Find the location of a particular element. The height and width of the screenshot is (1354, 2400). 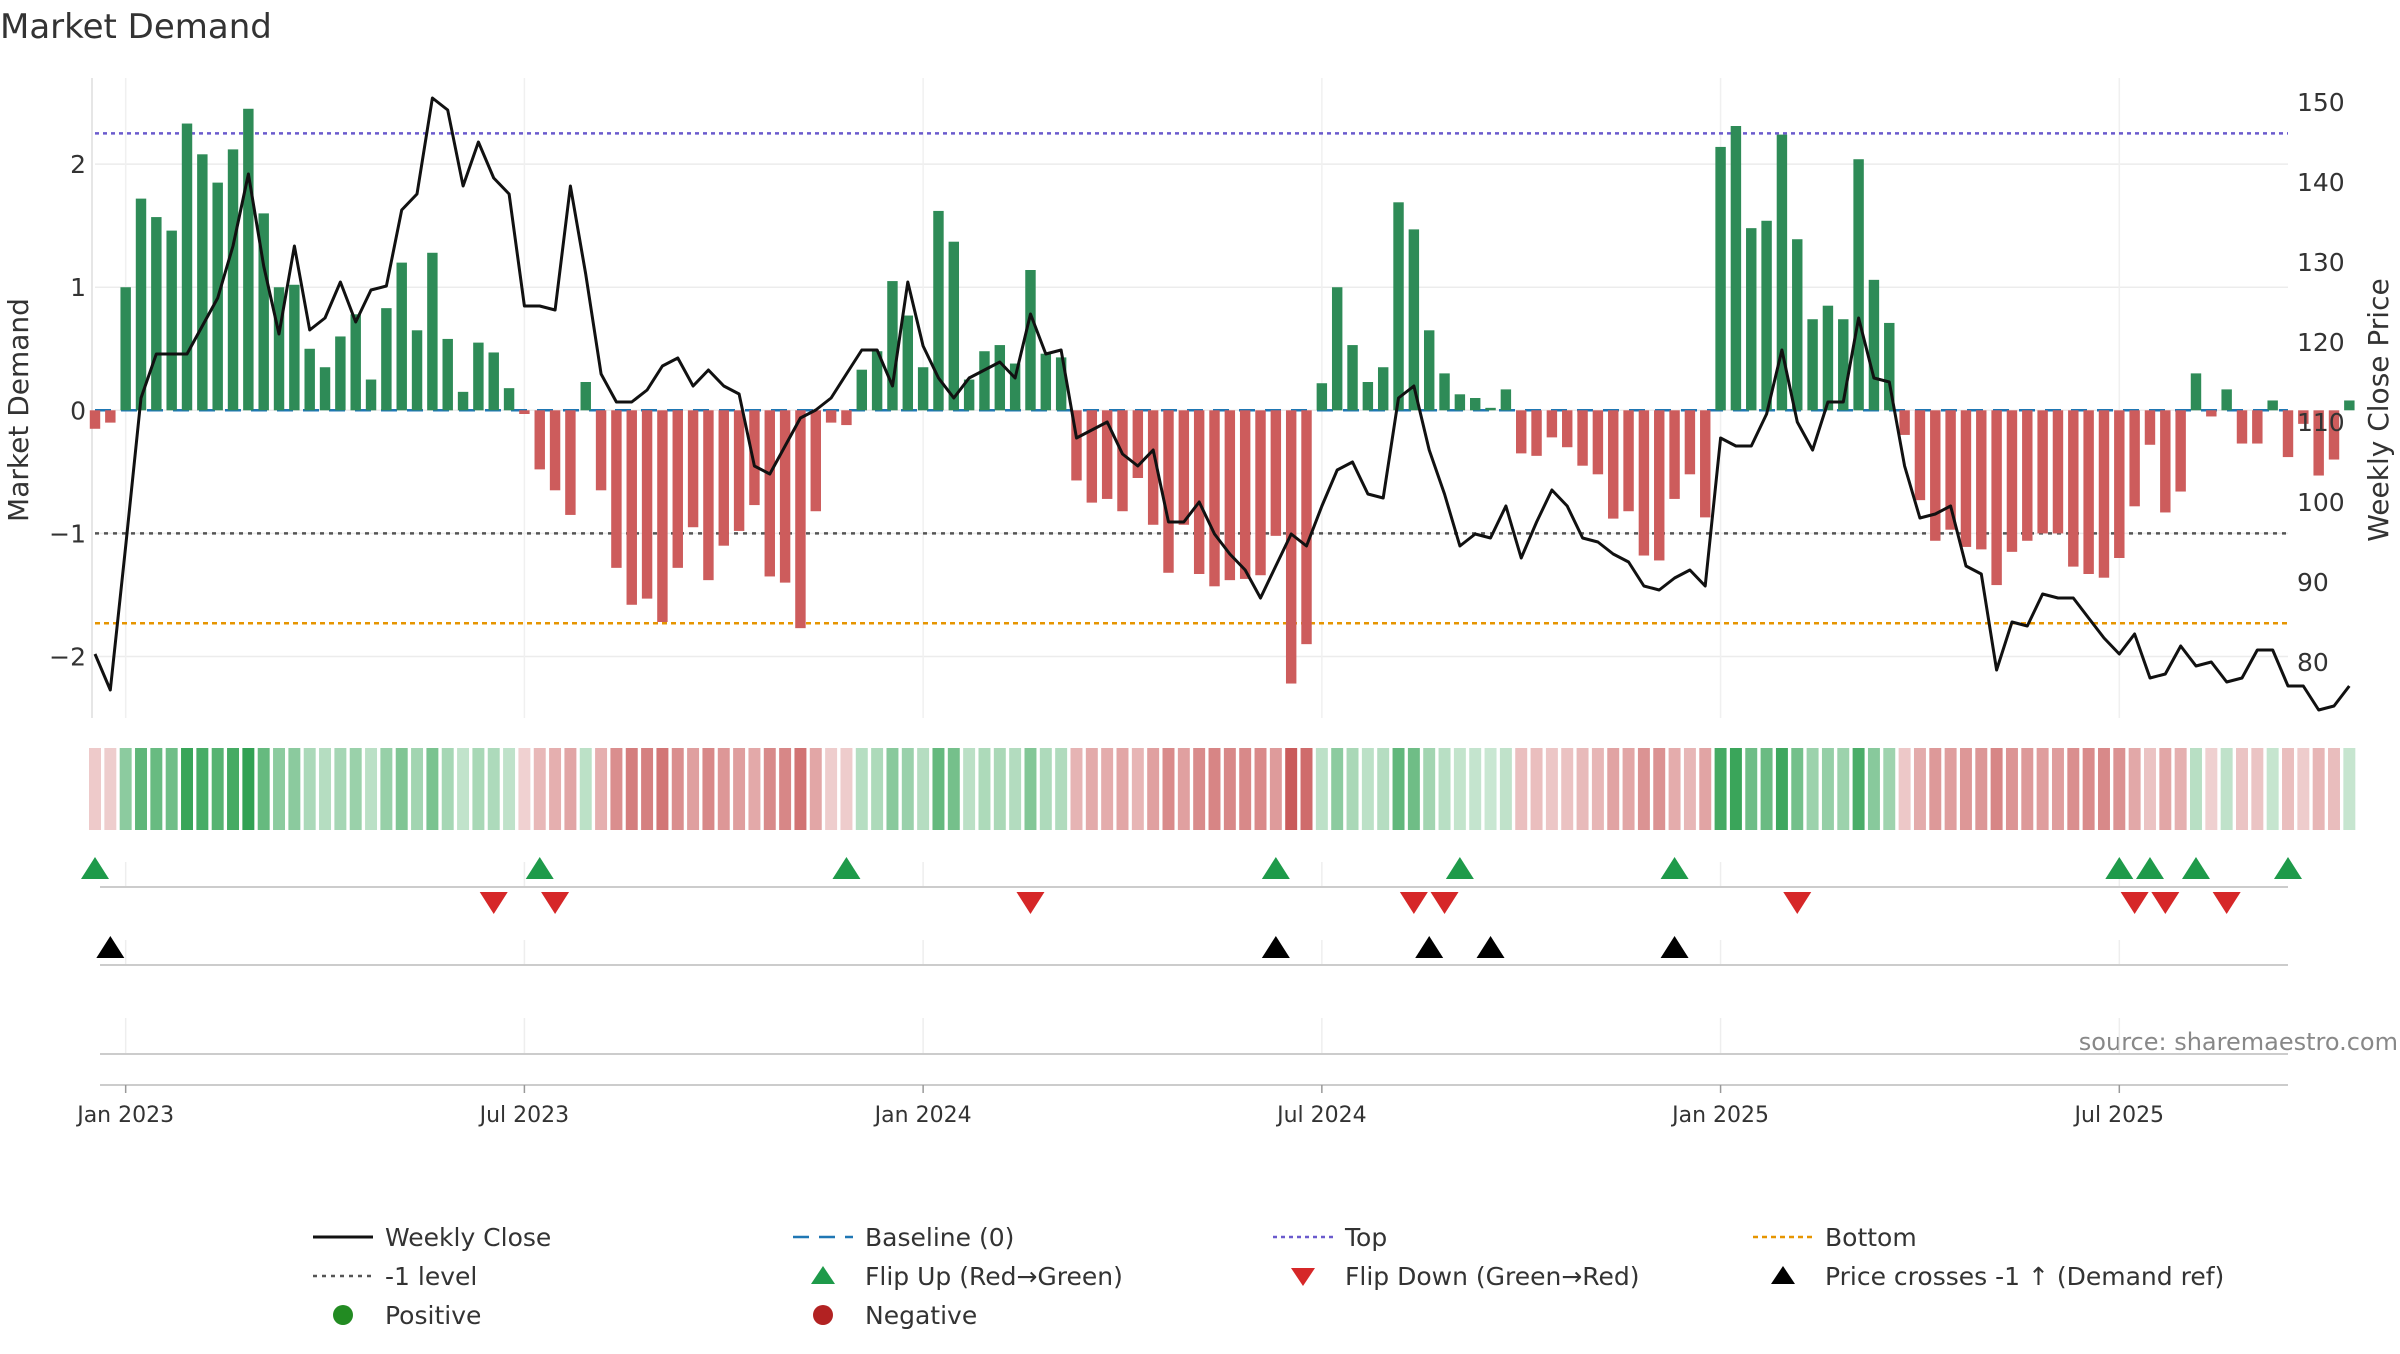

legend-item-top: Top is located at coordinates (1330, 1237).